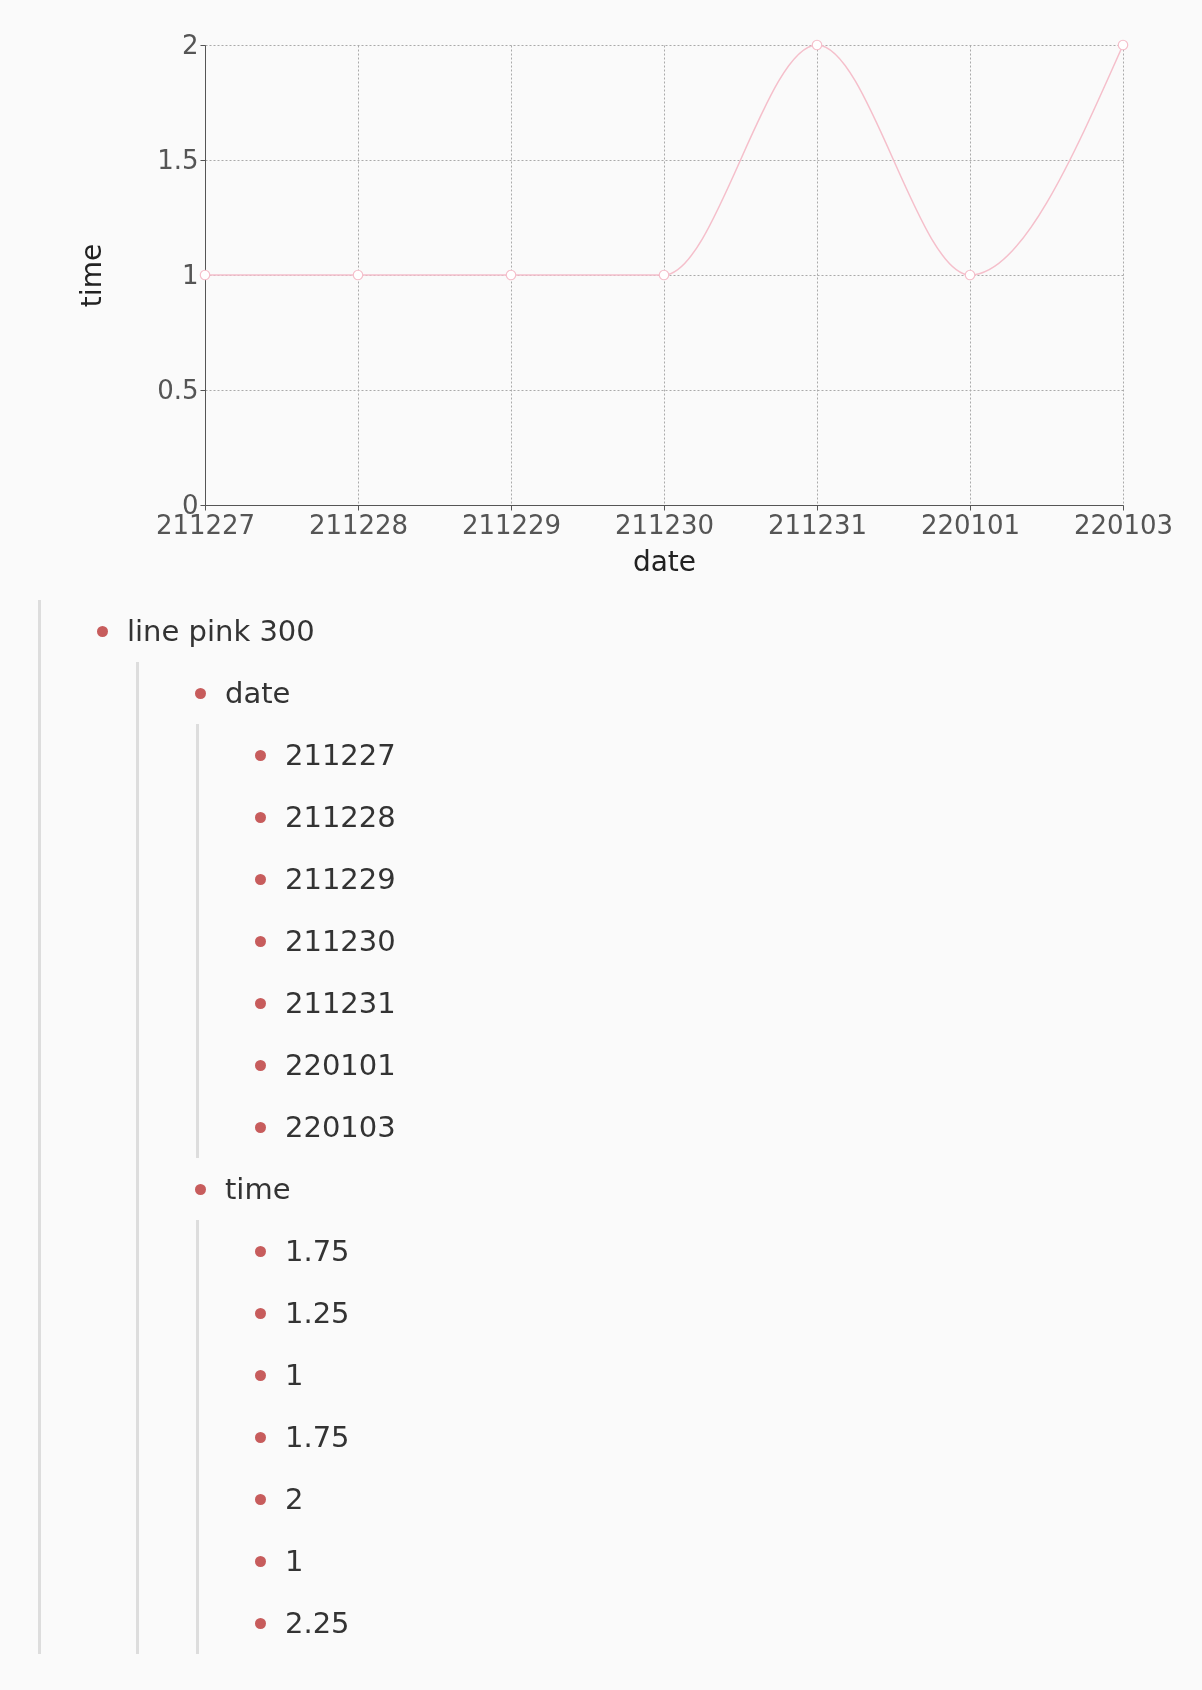 This screenshot has height=1690, width=1202. I want to click on x-tick-label: 211230, so click(664, 524).